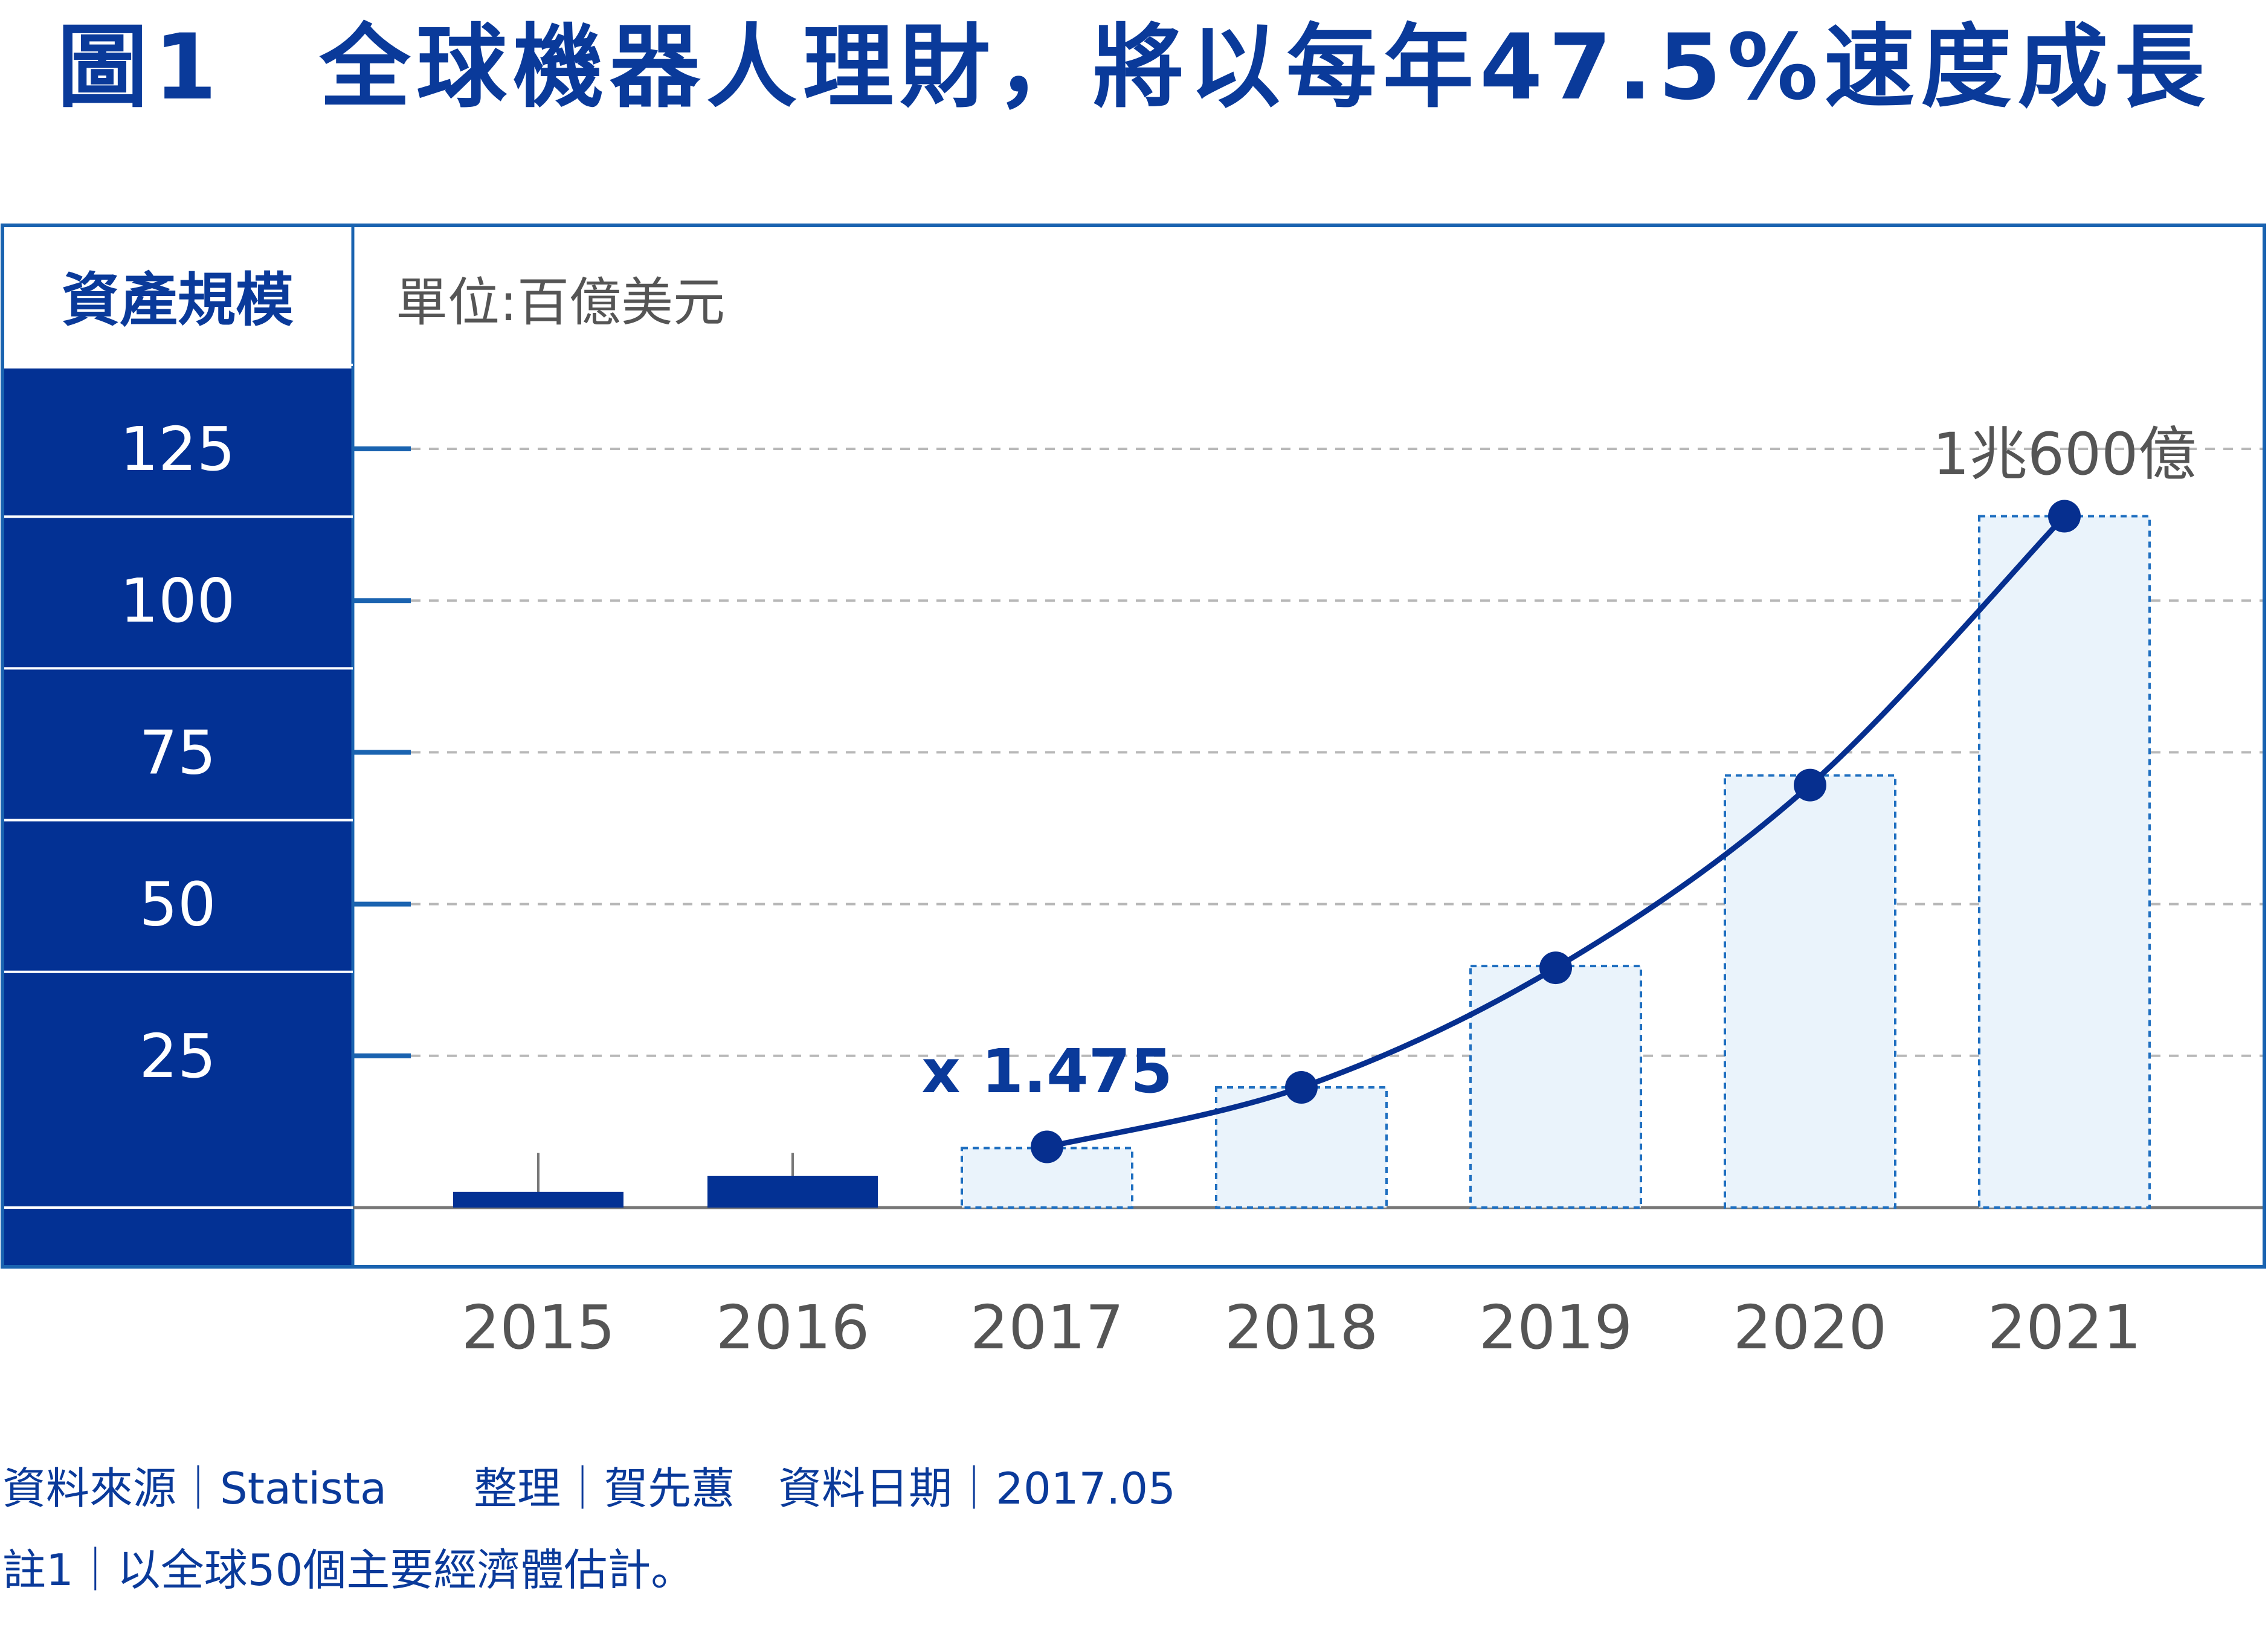 The width and height of the screenshot is (2268, 1625). I want to click on y-tick-label: 125, so click(178, 449).